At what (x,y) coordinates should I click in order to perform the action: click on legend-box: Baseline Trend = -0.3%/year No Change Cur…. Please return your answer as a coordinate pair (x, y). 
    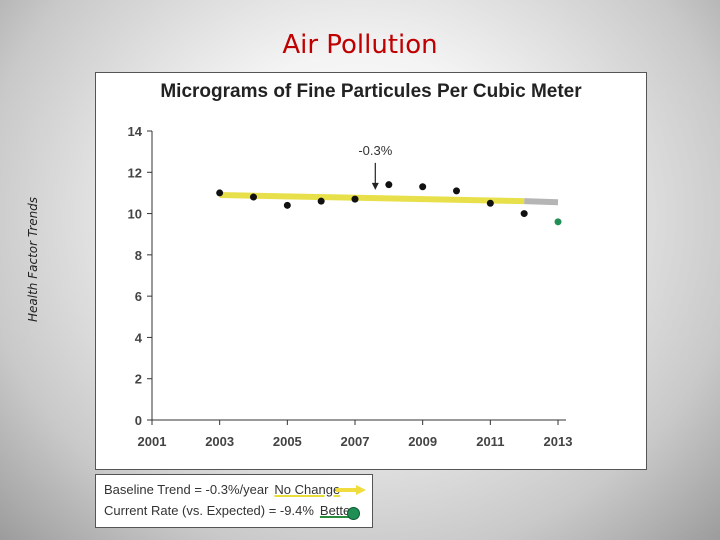
    Looking at the image, I should click on (234, 501).